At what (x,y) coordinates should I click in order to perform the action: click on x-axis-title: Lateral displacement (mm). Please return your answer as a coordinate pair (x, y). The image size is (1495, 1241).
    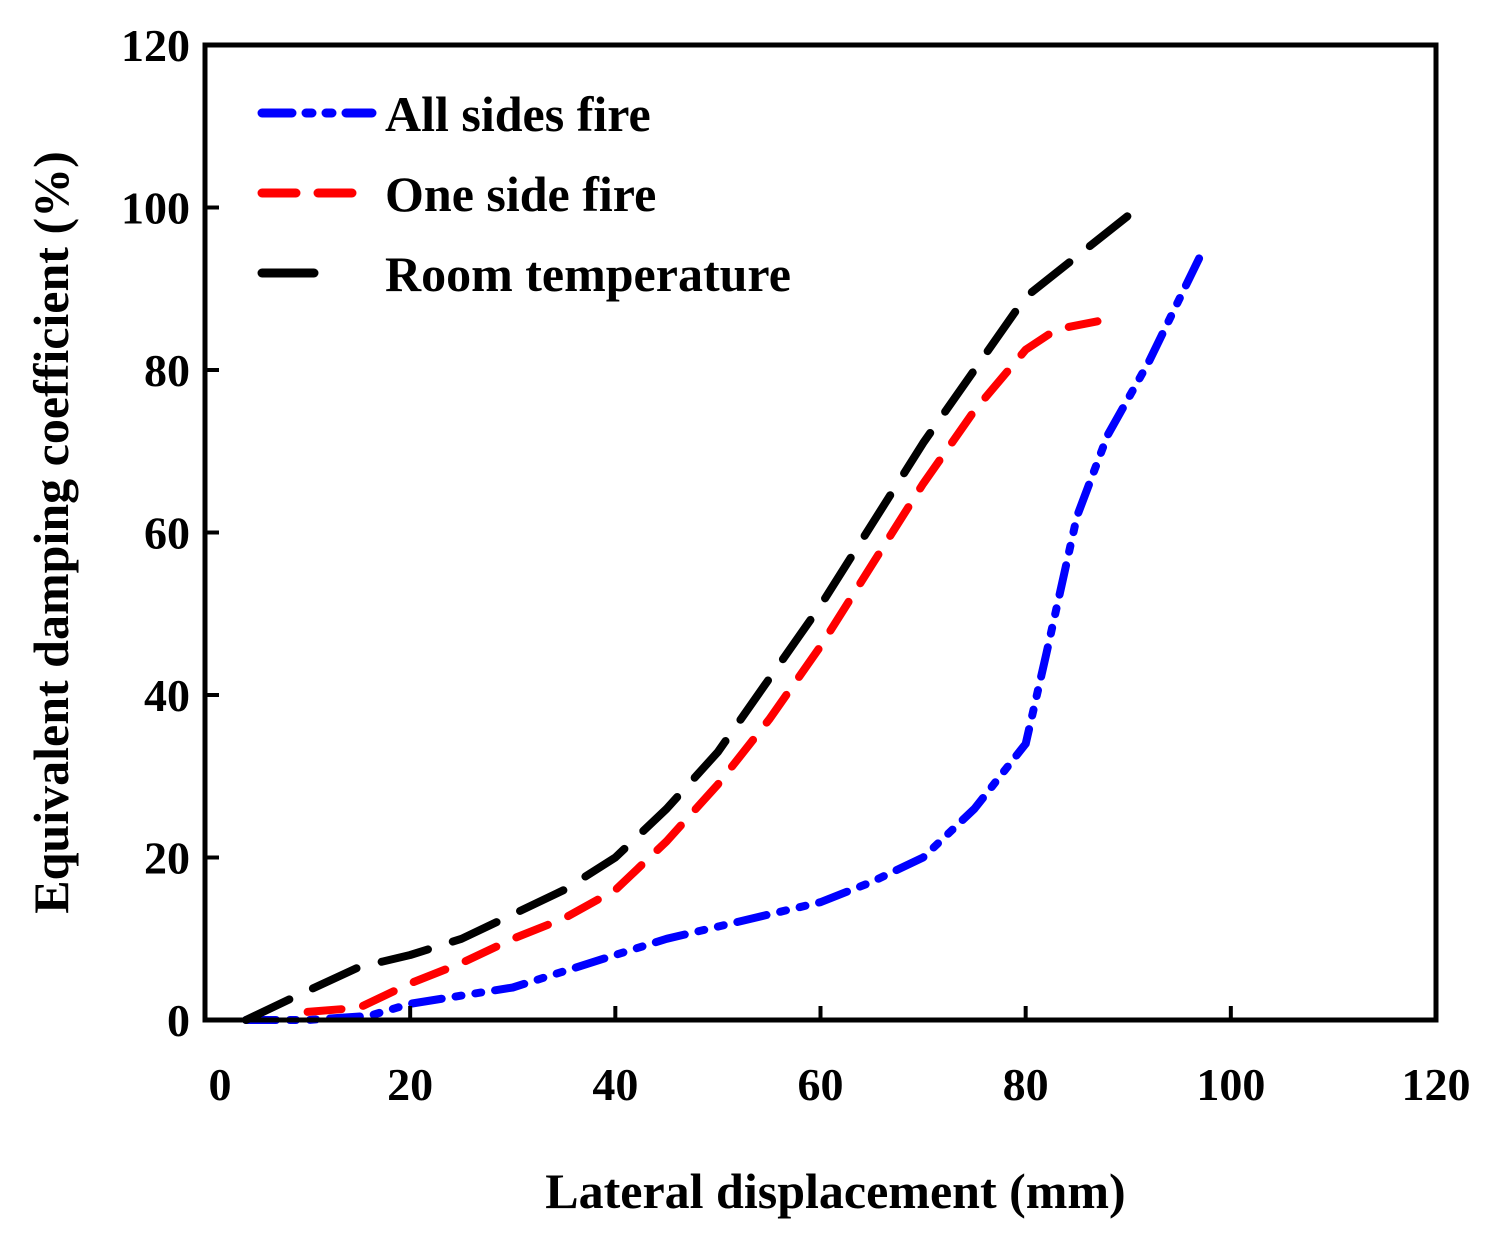
    Looking at the image, I should click on (835, 1191).